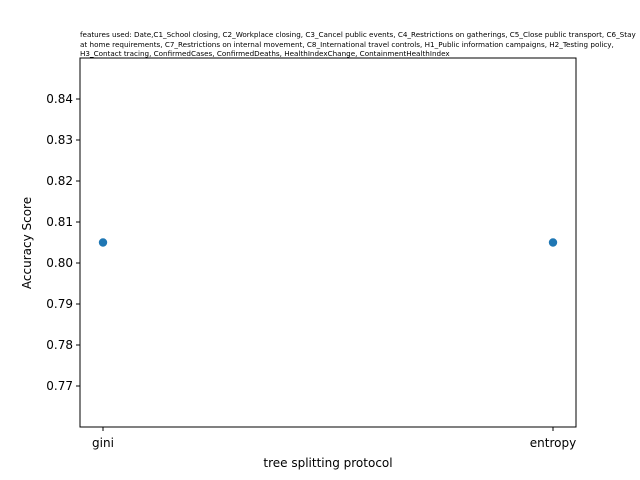 The image size is (640, 480). I want to click on x-tick-label-gini: gini, so click(103, 443).